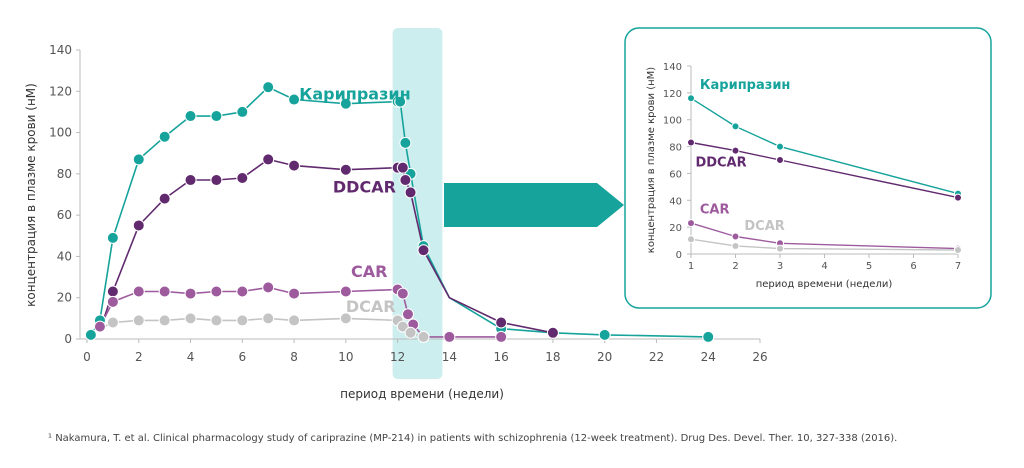 Image resolution: width=1024 pixels, height=468 pixels. What do you see at coordinates (720, 163) in the screenshot?
I see `series-label-ddcar: DDCAR` at bounding box center [720, 163].